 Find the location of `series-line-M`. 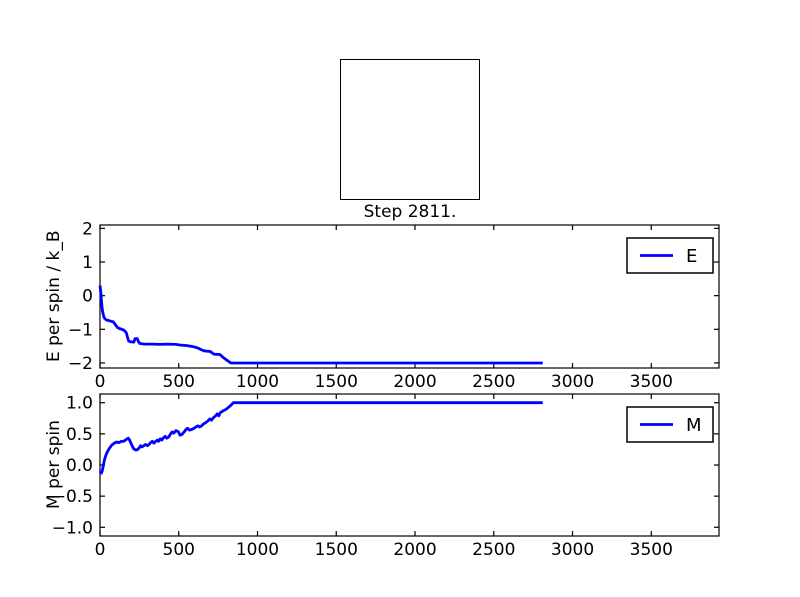

series-line-M is located at coordinates (320, 438).